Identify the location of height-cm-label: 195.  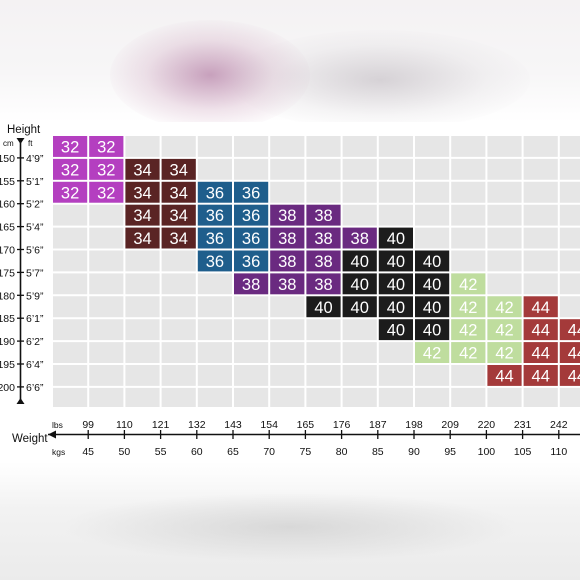
(7, 365).